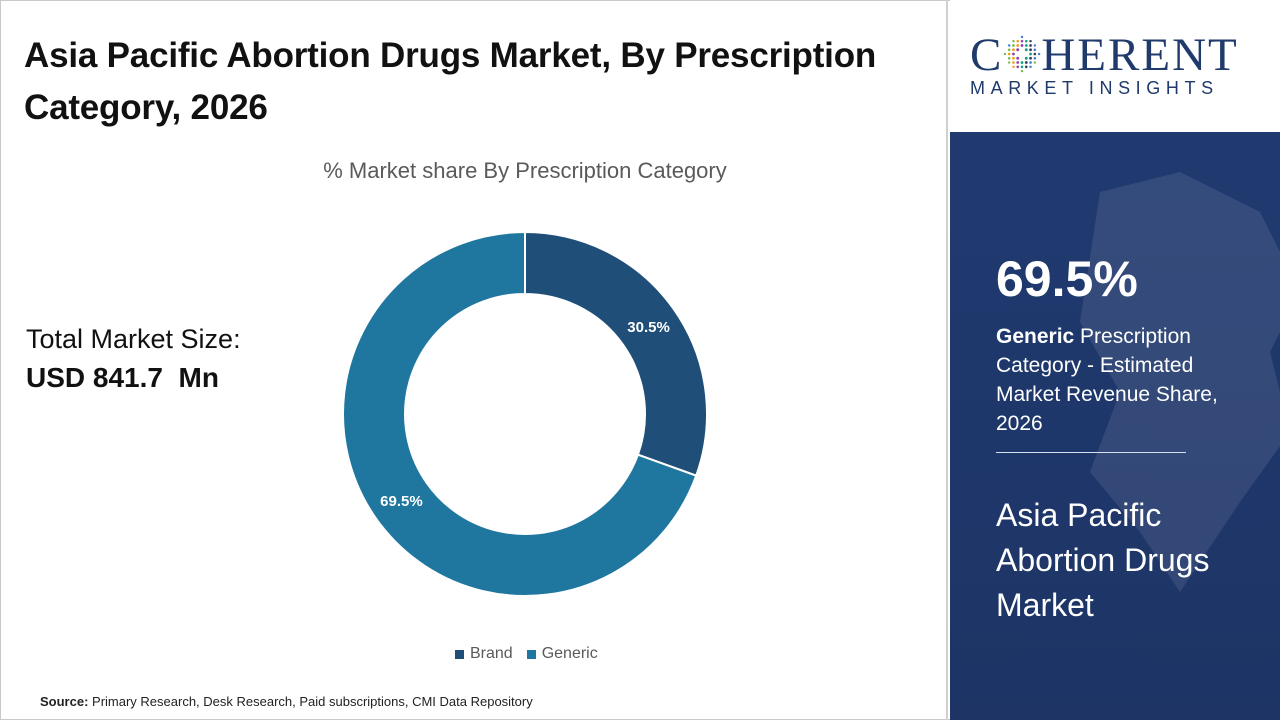 The image size is (1280, 720). What do you see at coordinates (569, 653) in the screenshot?
I see `legend-label-generic: Generic` at bounding box center [569, 653].